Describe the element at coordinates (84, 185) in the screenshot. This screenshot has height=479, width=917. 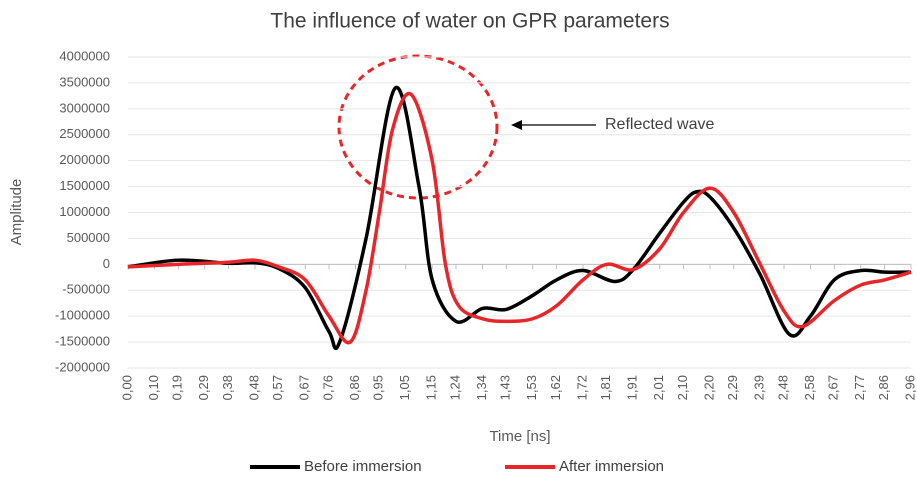
I see `y-tick-label: 1500000` at that location.